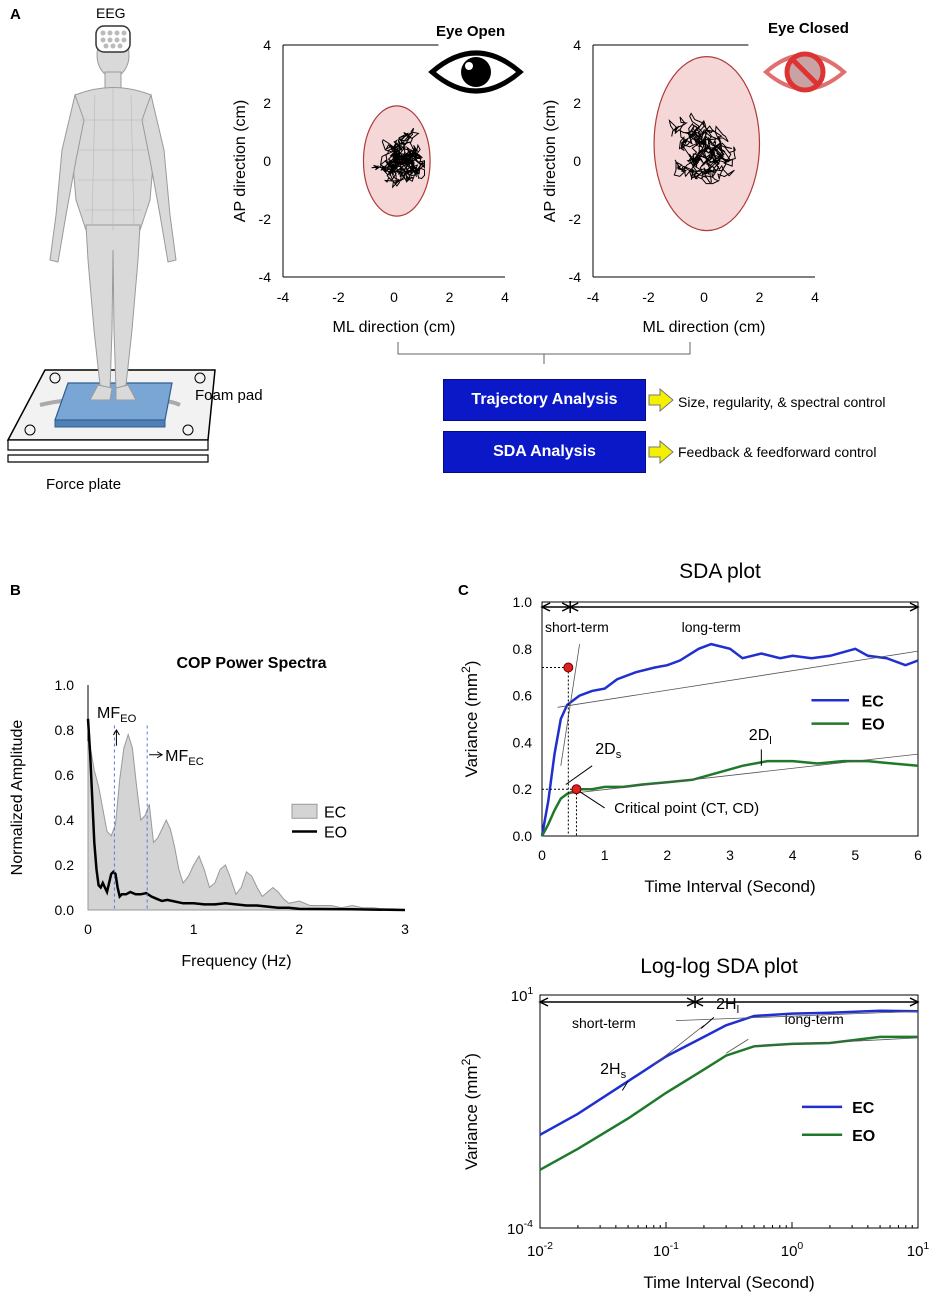 Image resolution: width=929 pixels, height=1300 pixels. Describe the element at coordinates (805, 72) in the screenshot. I see `eye-closed-icon` at that location.